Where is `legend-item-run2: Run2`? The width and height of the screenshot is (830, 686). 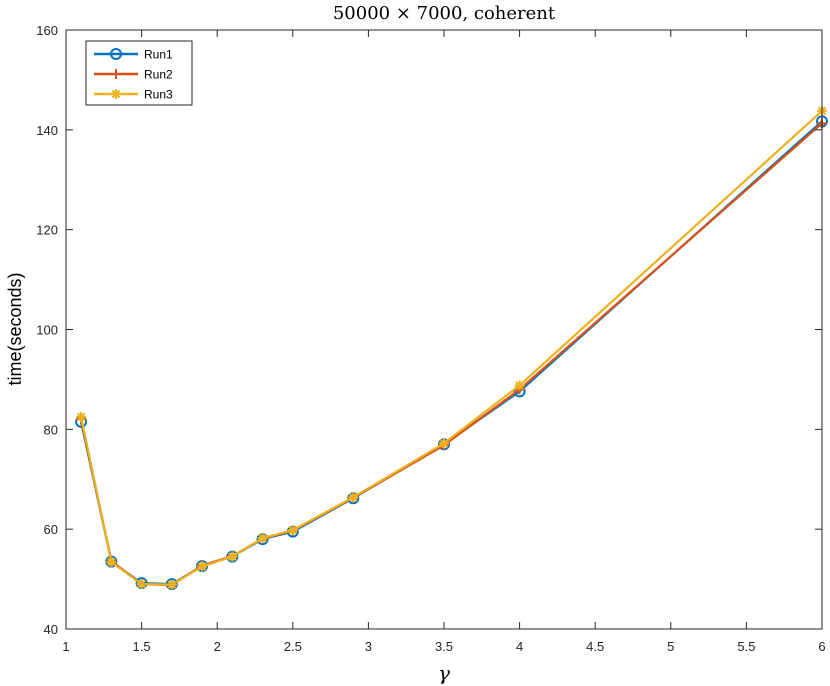
legend-item-run2: Run2 is located at coordinates (133, 75).